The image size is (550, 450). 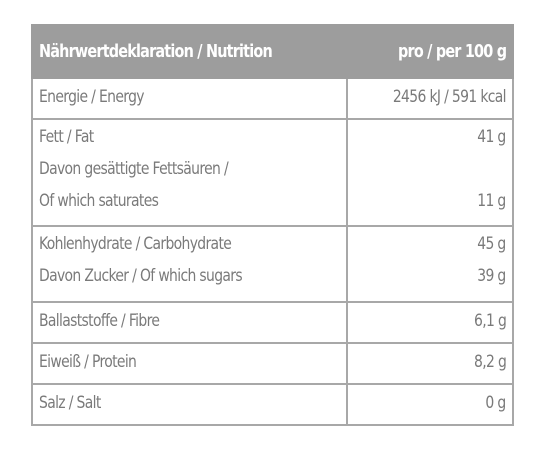 I want to click on row-label: Energie / Energy, so click(x=189, y=98).